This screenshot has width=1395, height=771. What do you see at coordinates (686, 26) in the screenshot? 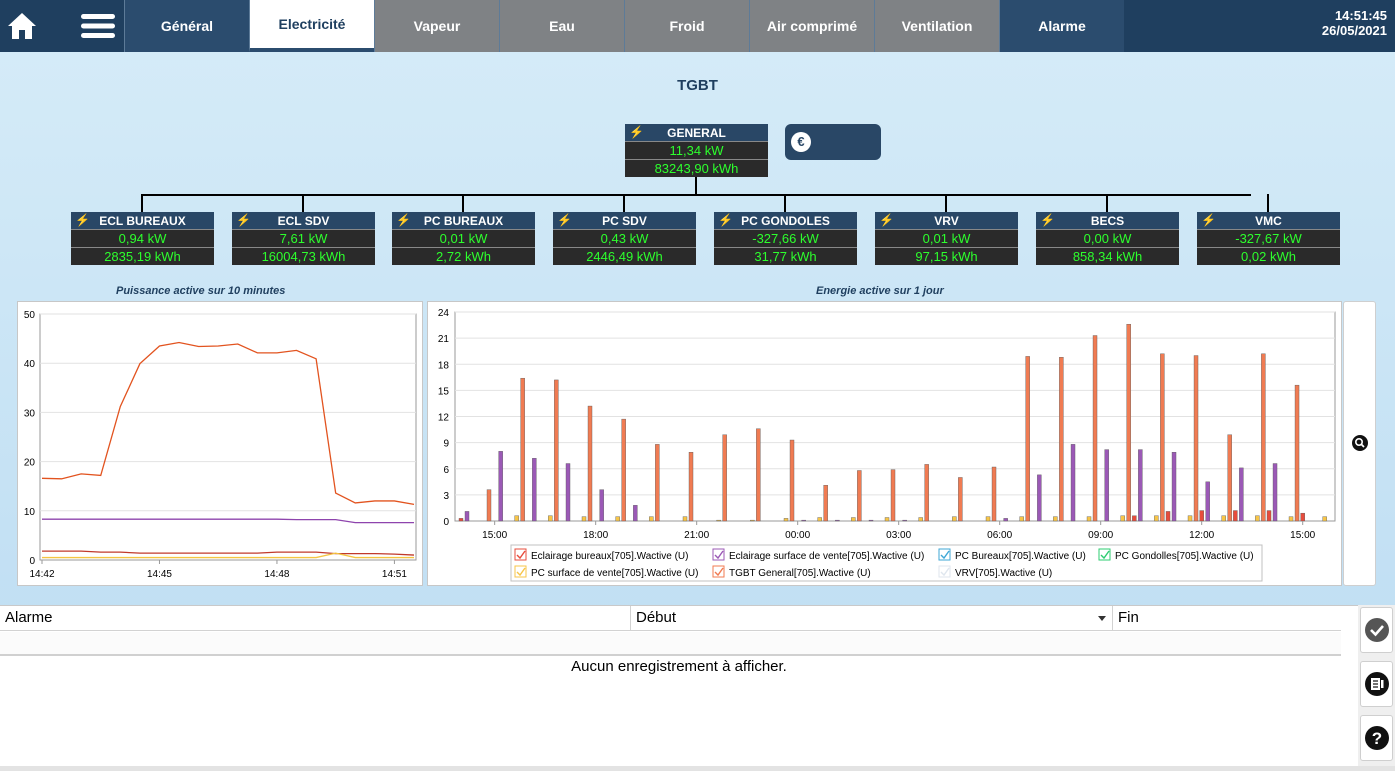
I see `tab-froid: Froid` at bounding box center [686, 26].